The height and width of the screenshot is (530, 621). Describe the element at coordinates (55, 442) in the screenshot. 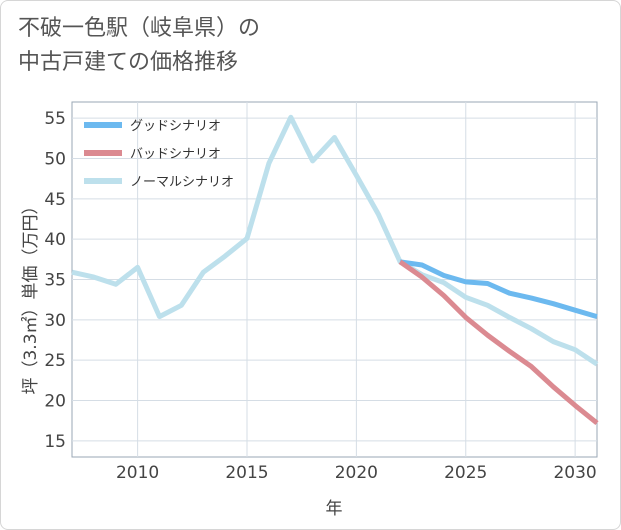

I see `y-tick-15: 15` at that location.